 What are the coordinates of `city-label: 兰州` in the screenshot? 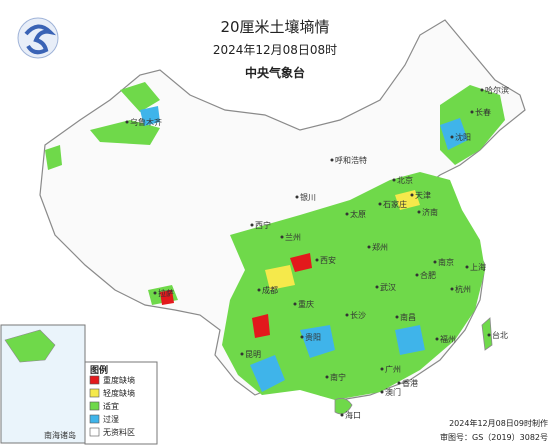 It's located at (293, 237).